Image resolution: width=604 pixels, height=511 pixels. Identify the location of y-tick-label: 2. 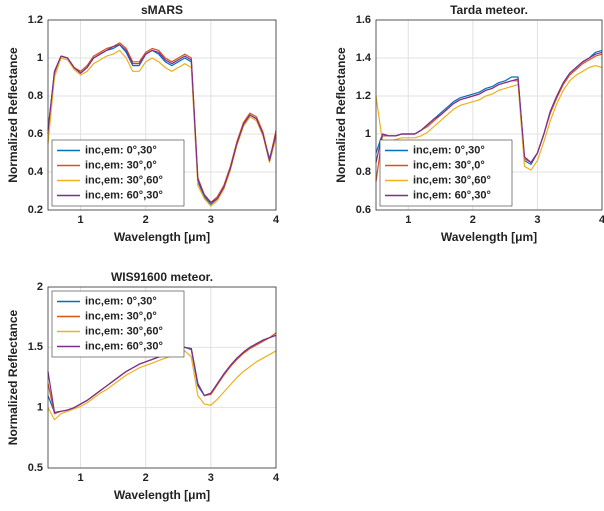
(40, 287).